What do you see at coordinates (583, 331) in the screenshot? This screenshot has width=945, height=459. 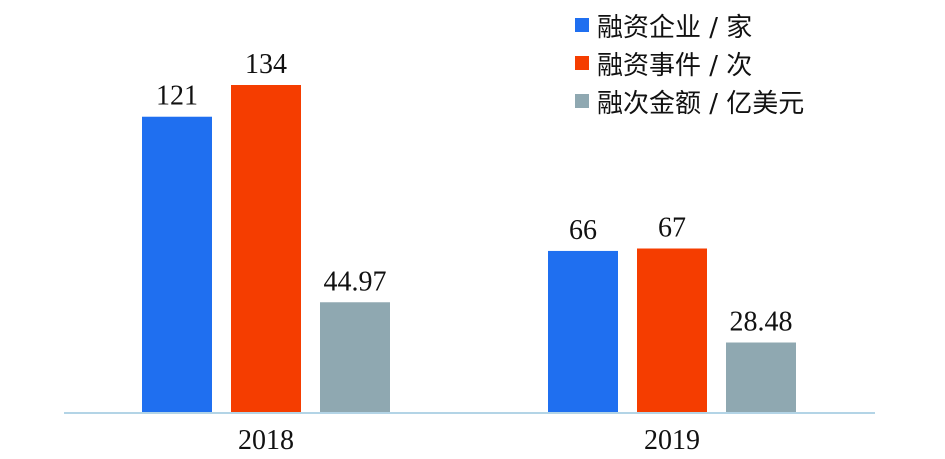 I see `bar-enterprises-2019` at bounding box center [583, 331].